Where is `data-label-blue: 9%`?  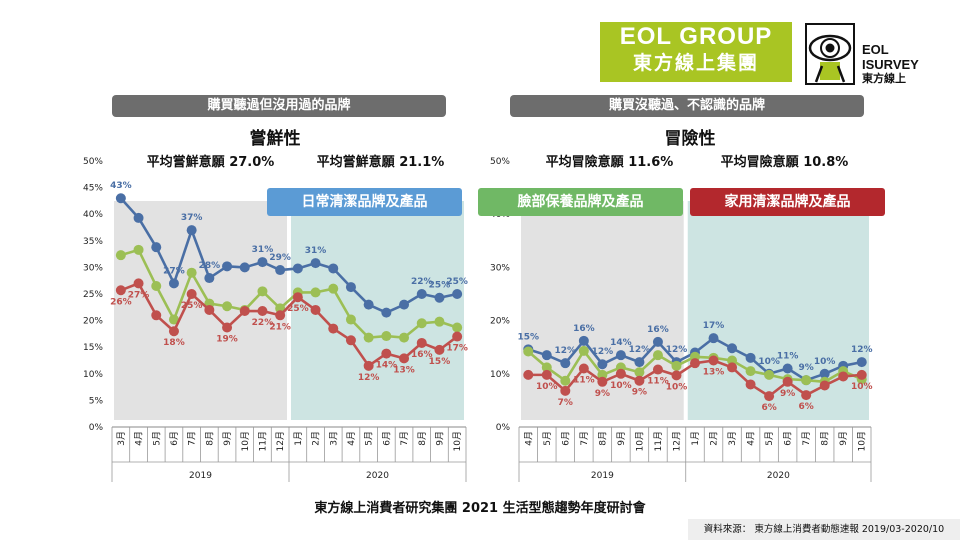
data-label-blue: 9% is located at coordinates (806, 368).